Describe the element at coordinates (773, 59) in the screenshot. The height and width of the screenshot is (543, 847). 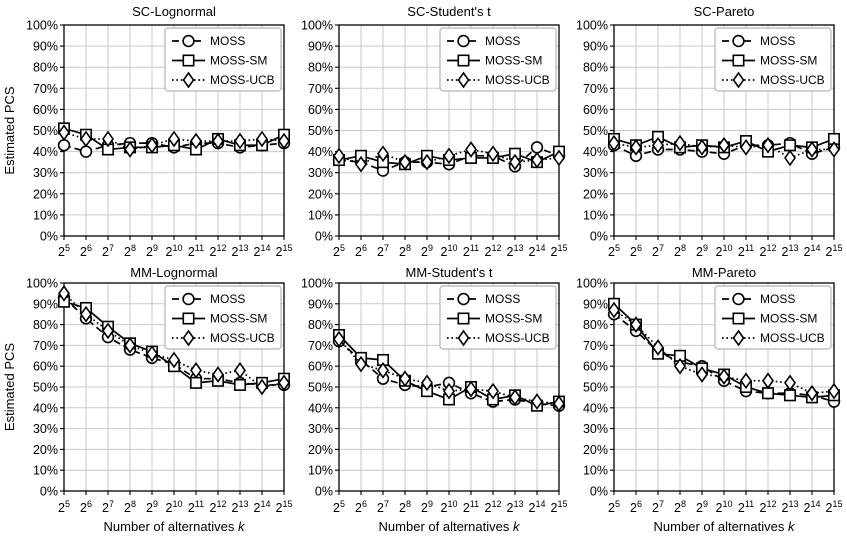
I see `legend: MOSS MOSS-SM MOSS-UCB` at that location.